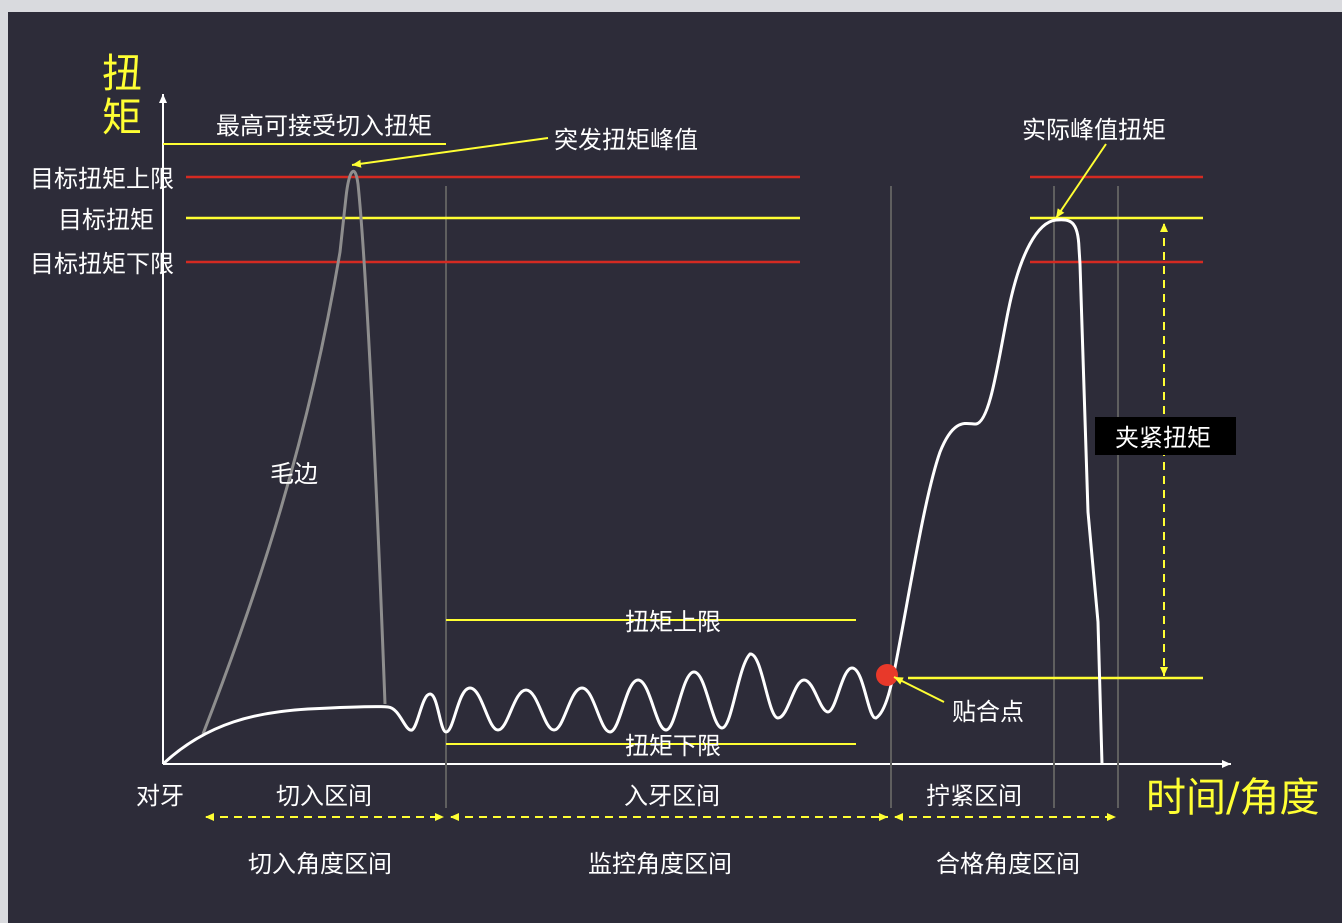  Describe the element at coordinates (673, 622) in the screenshot. I see `torque-upper-label: 扭矩上限` at that location.